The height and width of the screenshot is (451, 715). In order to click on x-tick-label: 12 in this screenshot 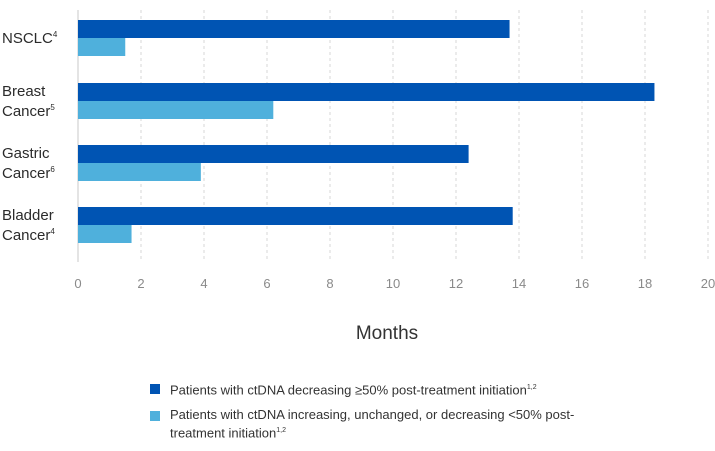, I will do `click(456, 283)`.